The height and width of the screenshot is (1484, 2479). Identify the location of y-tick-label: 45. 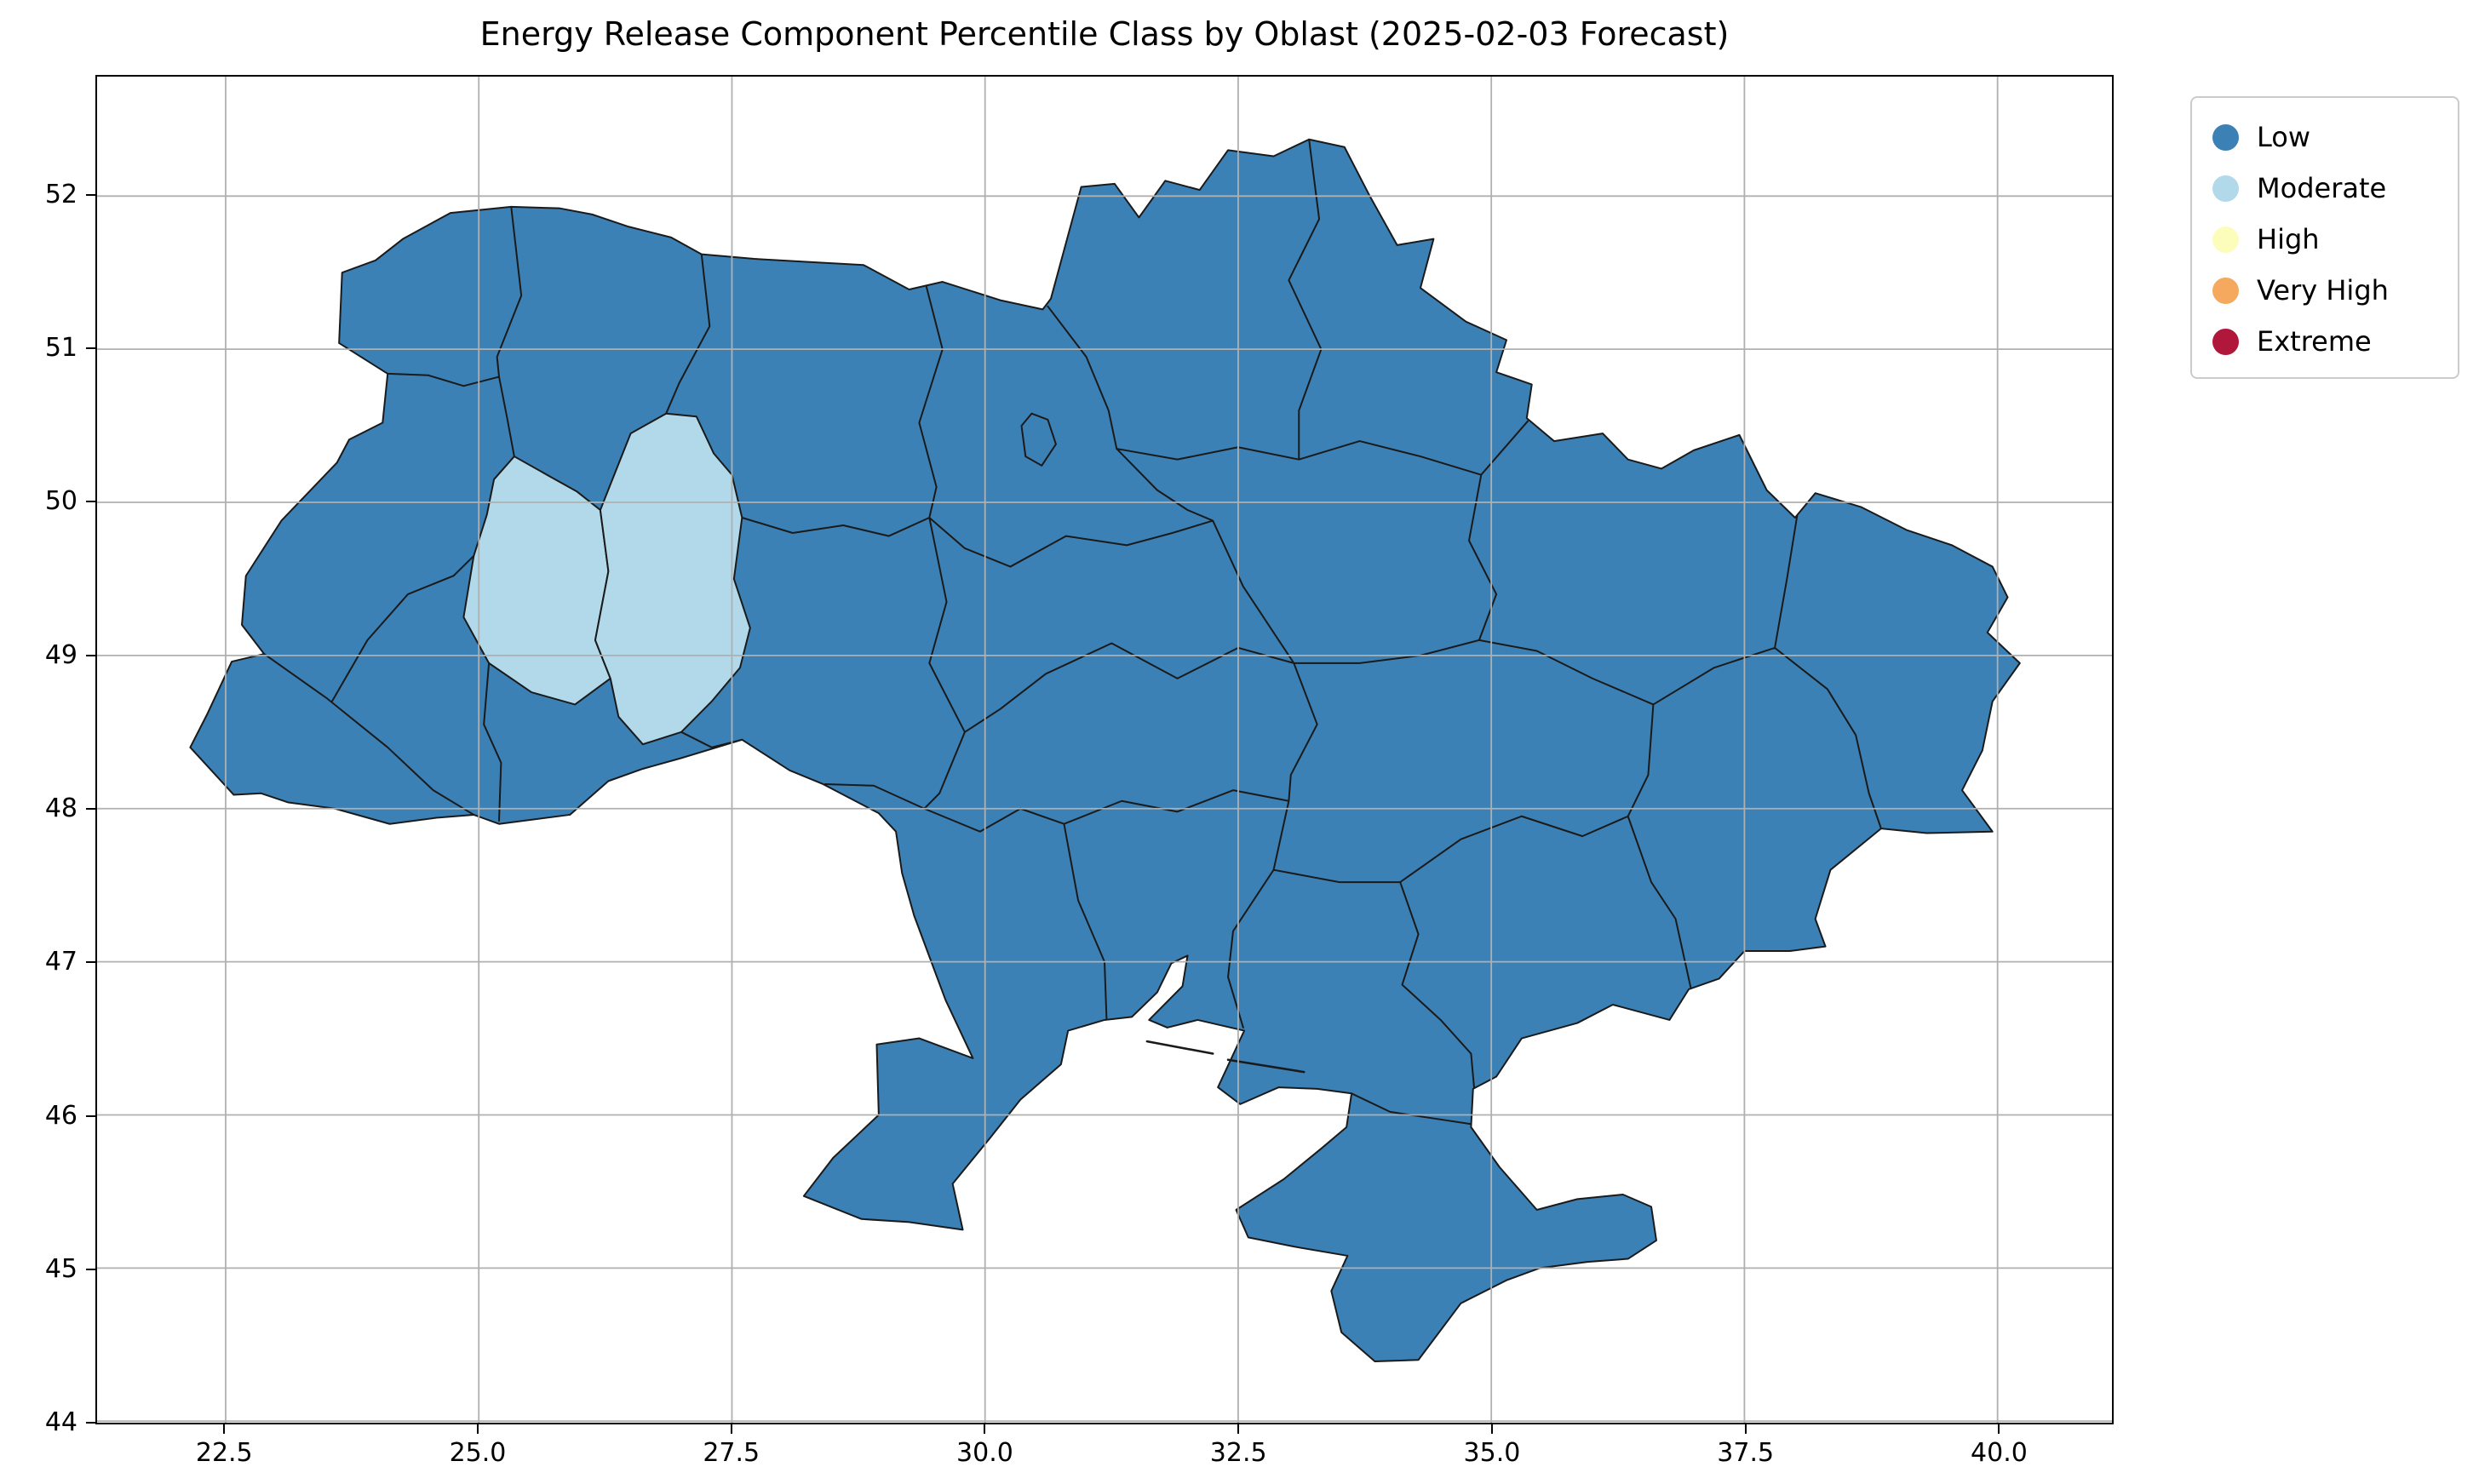
(60, 1269).